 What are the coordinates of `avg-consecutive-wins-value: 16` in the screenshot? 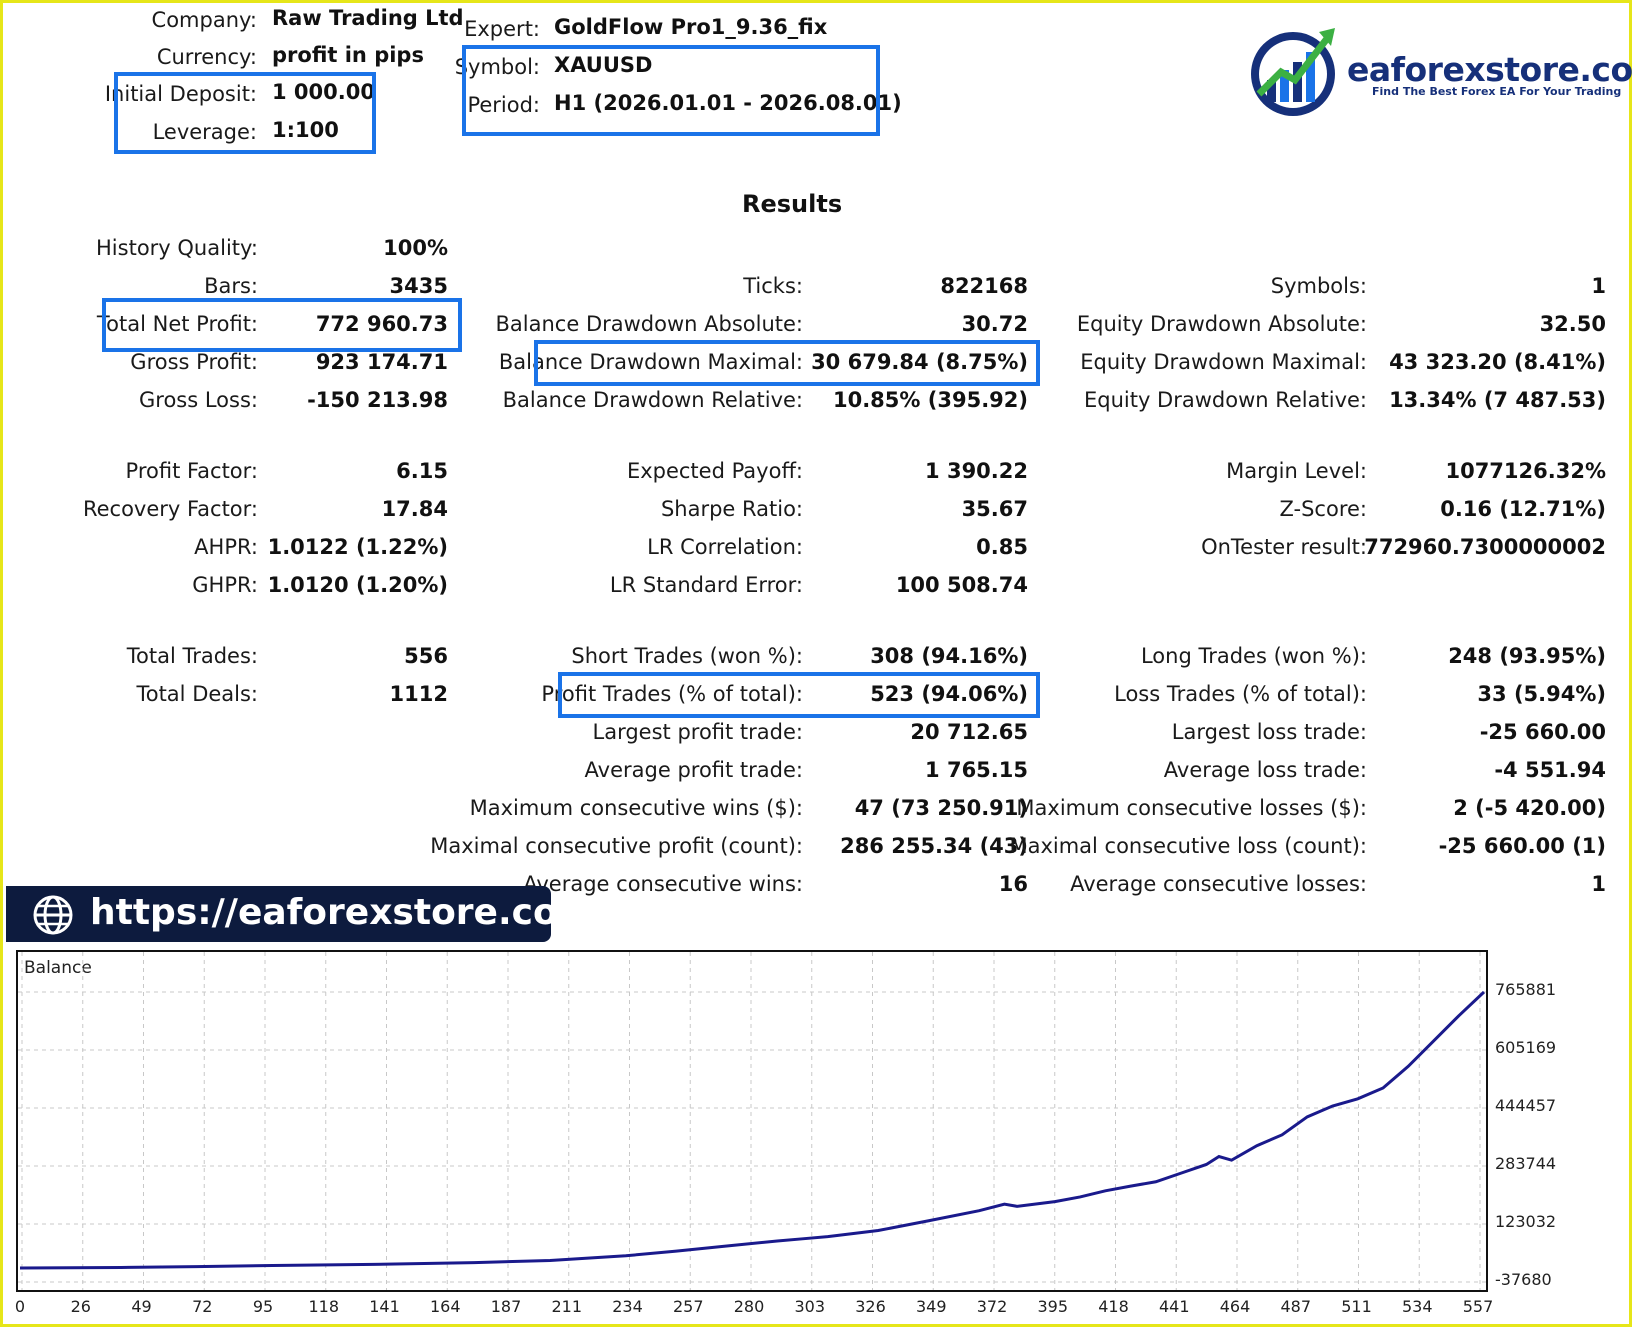 It's located at (1013, 884).